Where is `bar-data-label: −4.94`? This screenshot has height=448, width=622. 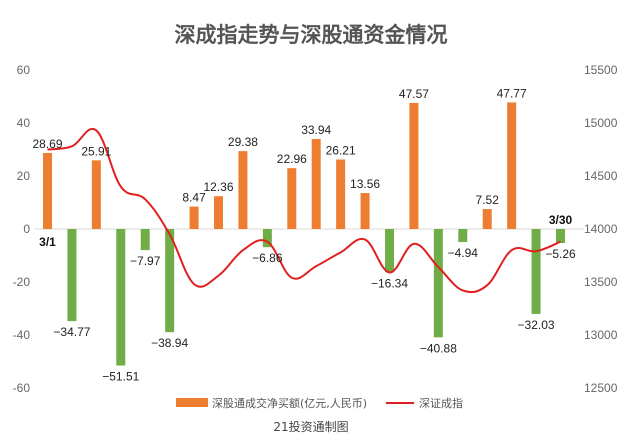
bar-data-label: −4.94 is located at coordinates (463, 253).